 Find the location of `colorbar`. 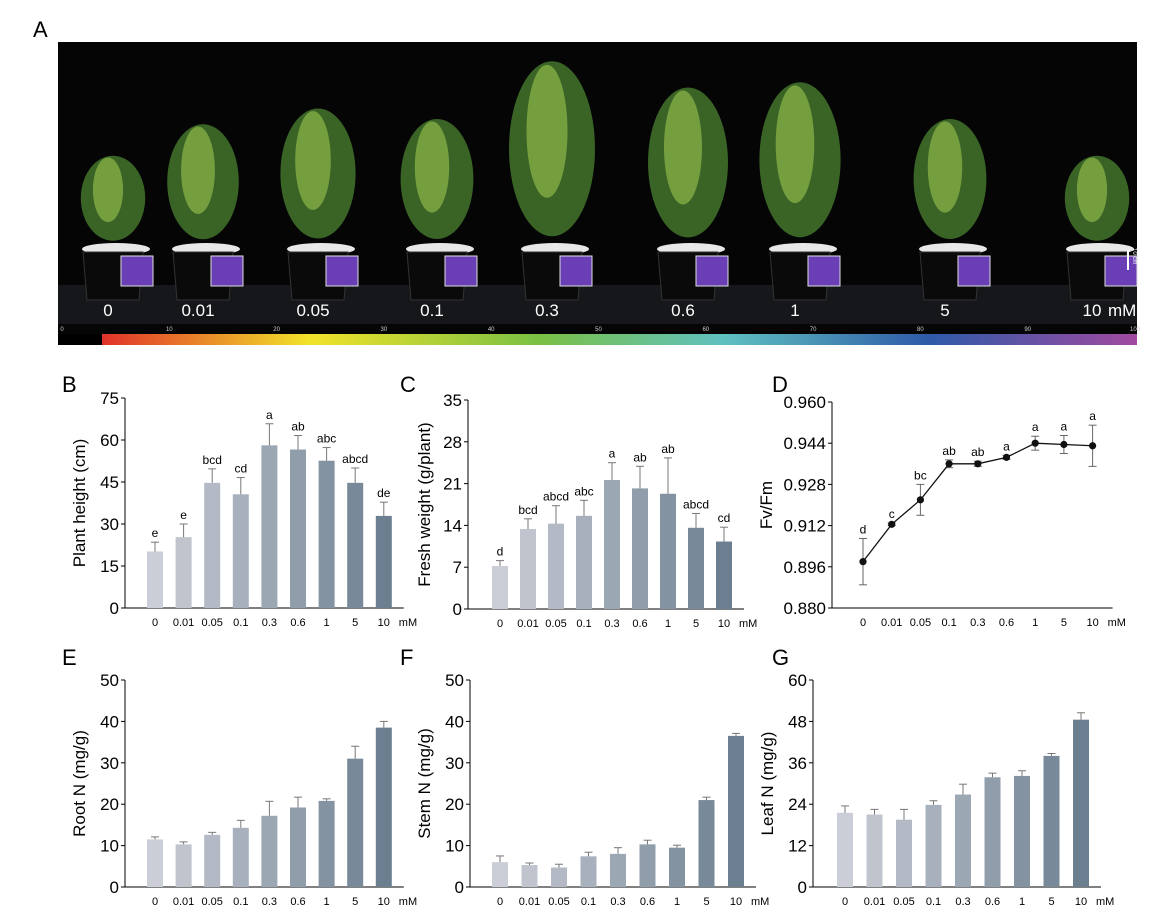

colorbar is located at coordinates (619, 339).